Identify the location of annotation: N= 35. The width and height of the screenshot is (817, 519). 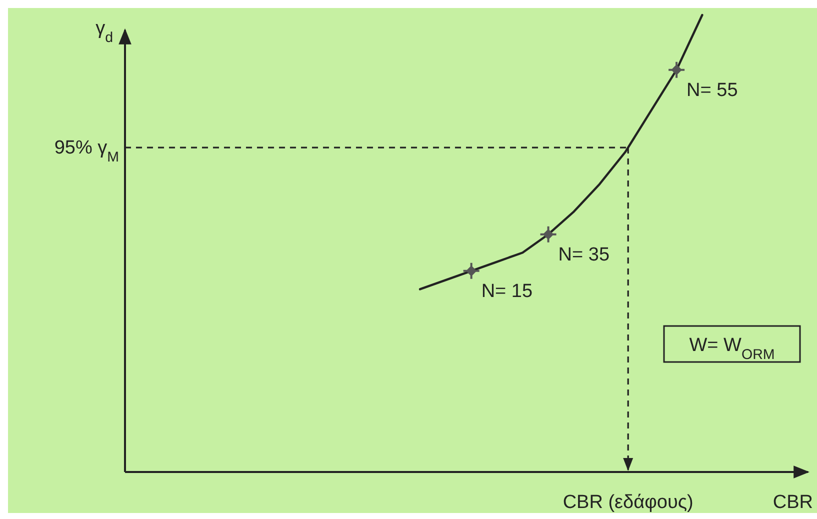
(584, 255).